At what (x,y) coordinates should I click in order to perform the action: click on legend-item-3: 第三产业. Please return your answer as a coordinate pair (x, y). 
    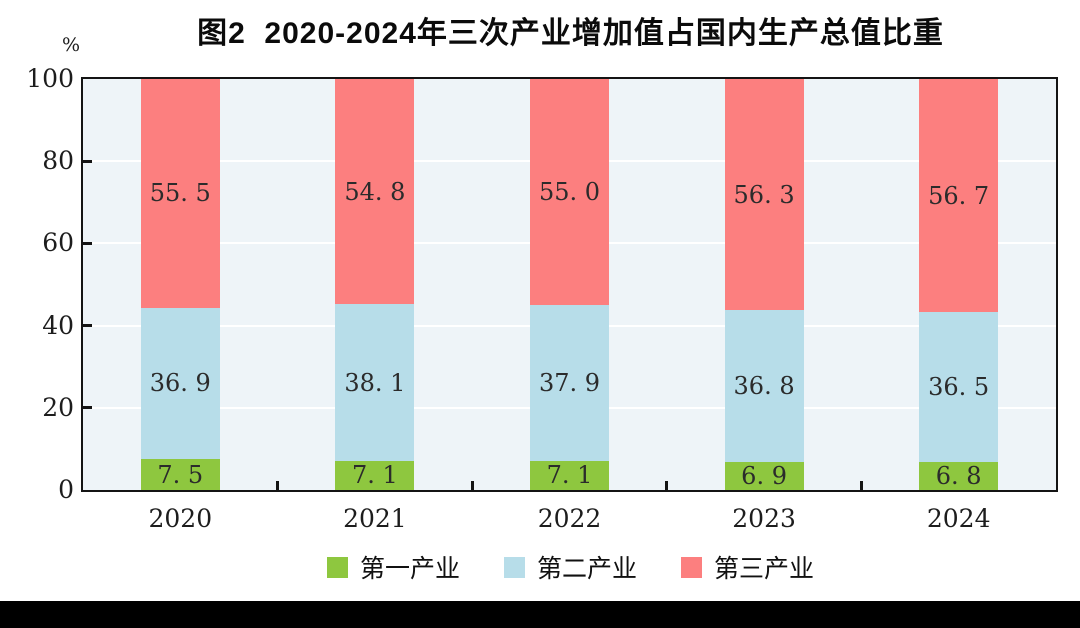
    Looking at the image, I should click on (747, 567).